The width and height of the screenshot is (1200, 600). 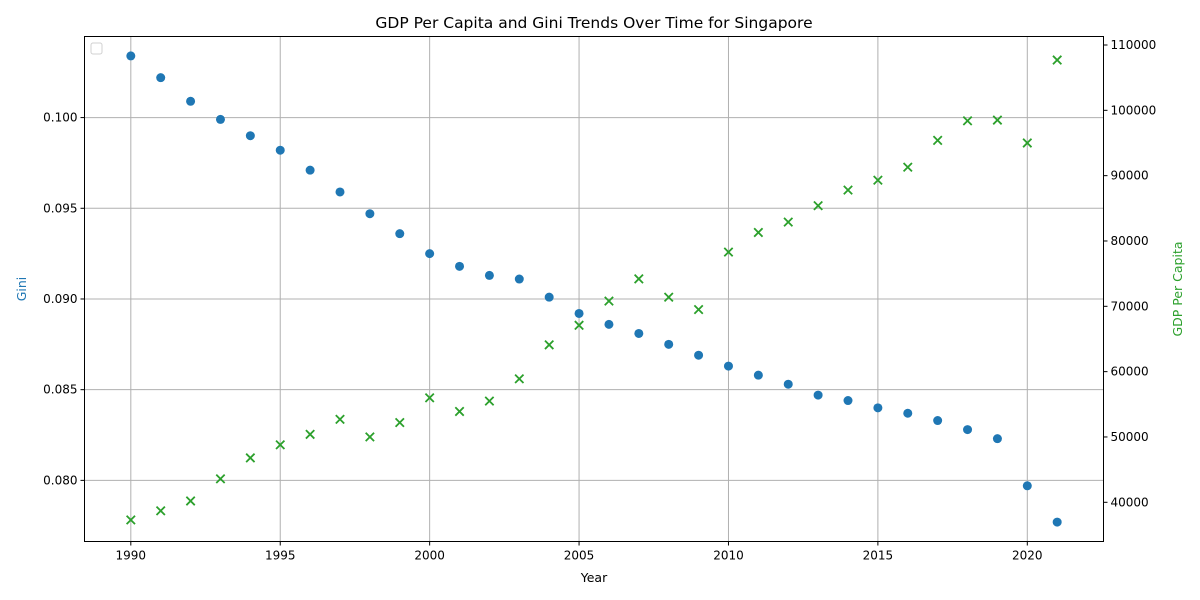 I want to click on left-y-tick-label: 0.080, so click(x=60, y=480).